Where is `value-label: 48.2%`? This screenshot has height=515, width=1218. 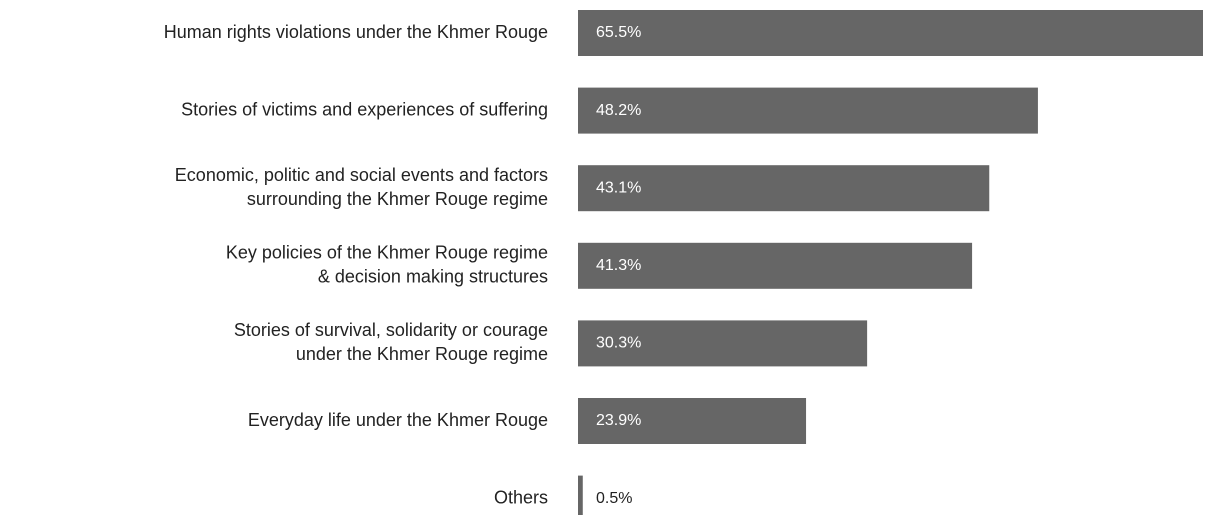 value-label: 48.2% is located at coordinates (618, 110).